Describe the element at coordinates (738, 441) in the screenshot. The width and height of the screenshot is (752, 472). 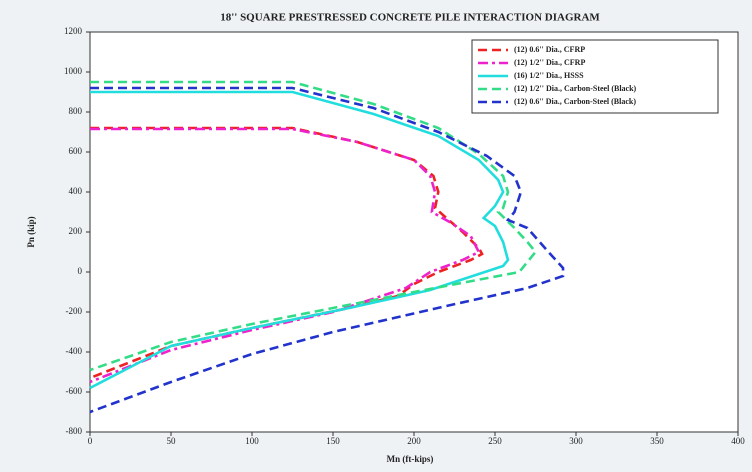
I see `x-tick-label: 400` at that location.